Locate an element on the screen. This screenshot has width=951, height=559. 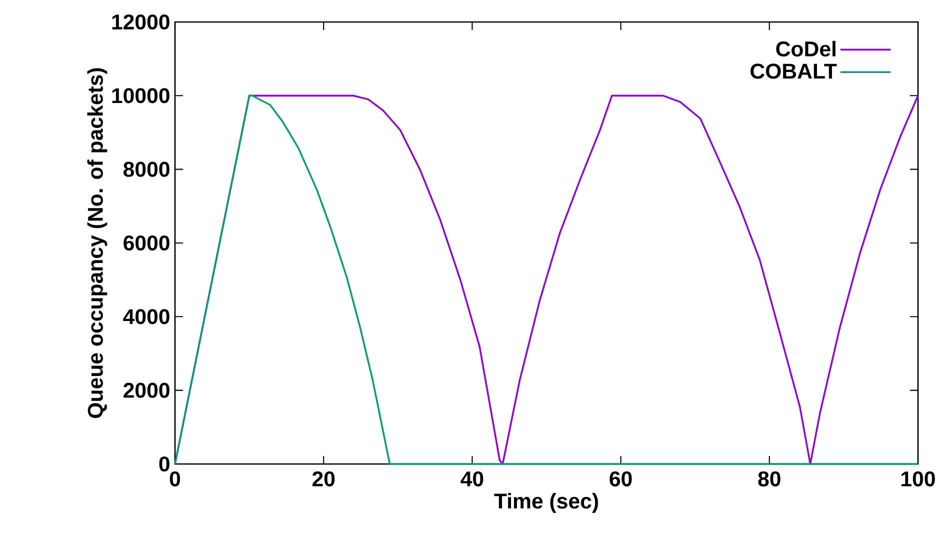
y-tick-label: 8000 is located at coordinates (147, 169).